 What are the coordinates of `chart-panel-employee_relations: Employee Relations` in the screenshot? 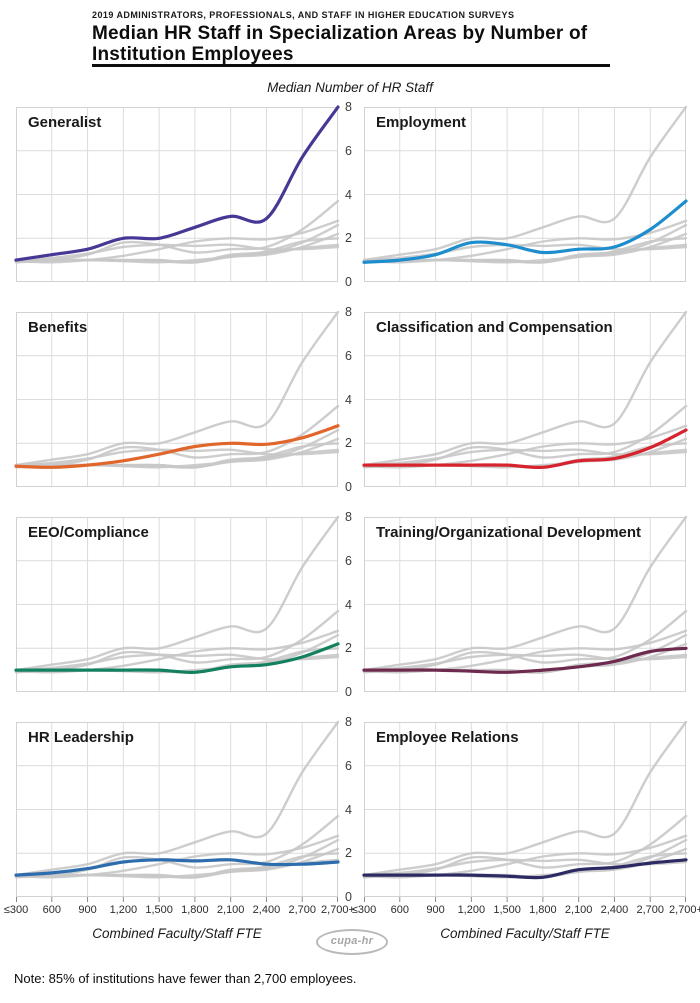 It's located at (525, 812).